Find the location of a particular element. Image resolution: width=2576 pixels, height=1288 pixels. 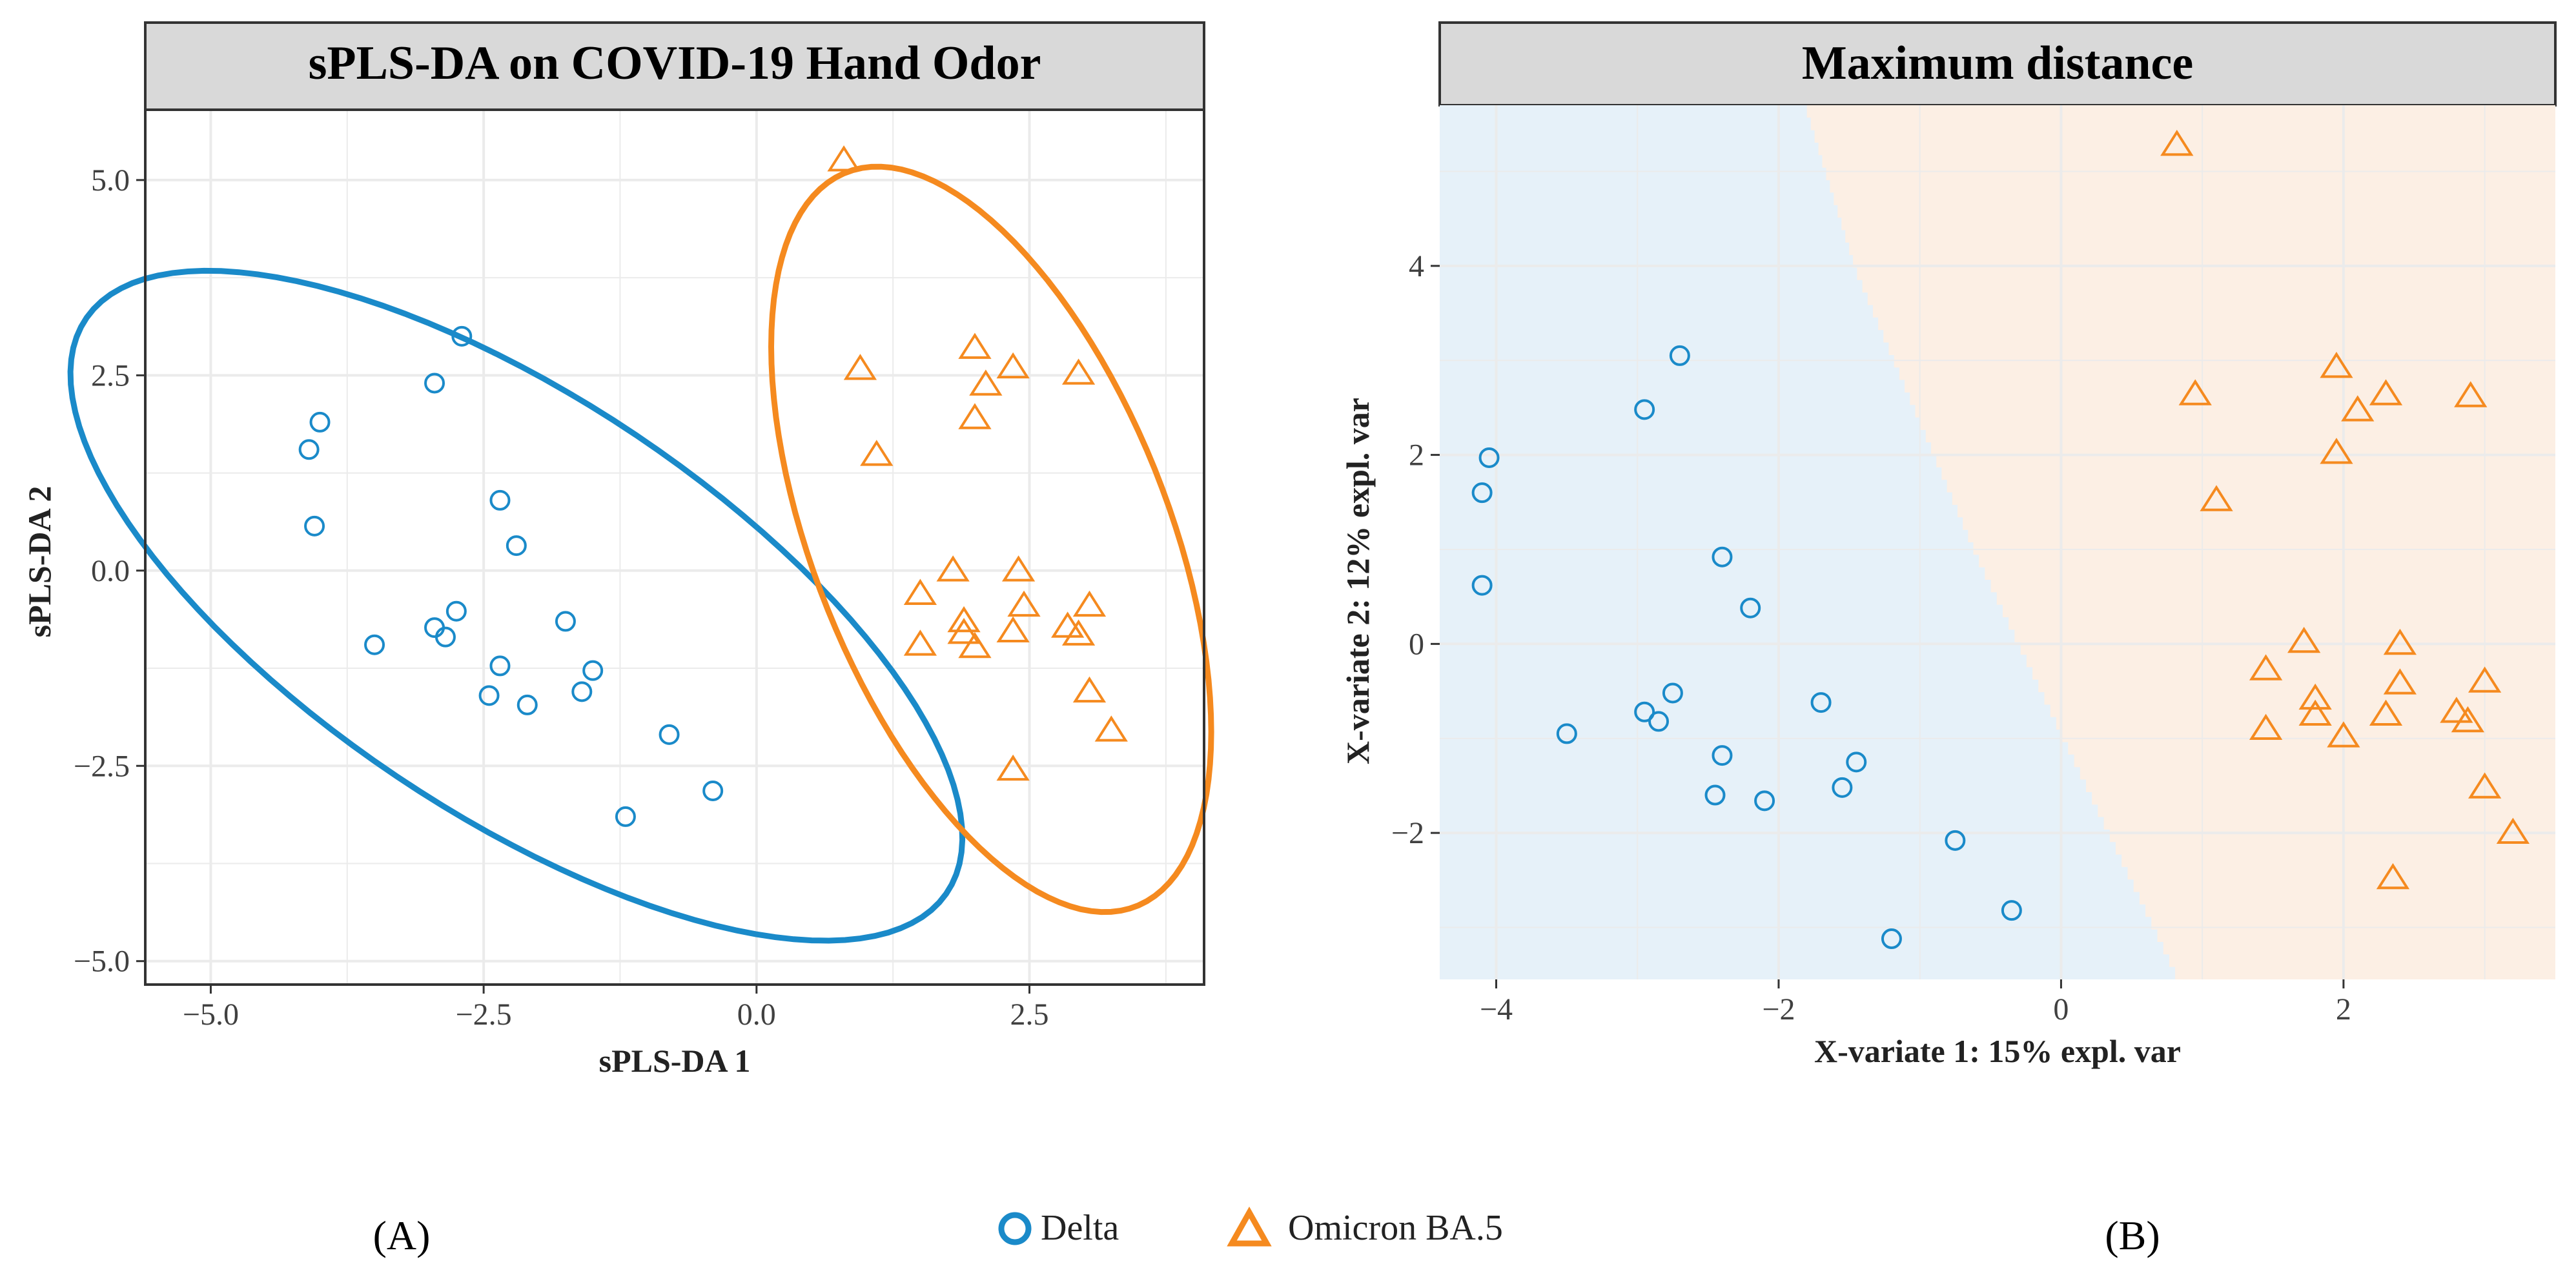

panel-a-ellipse-omicron is located at coordinates (991, 539).